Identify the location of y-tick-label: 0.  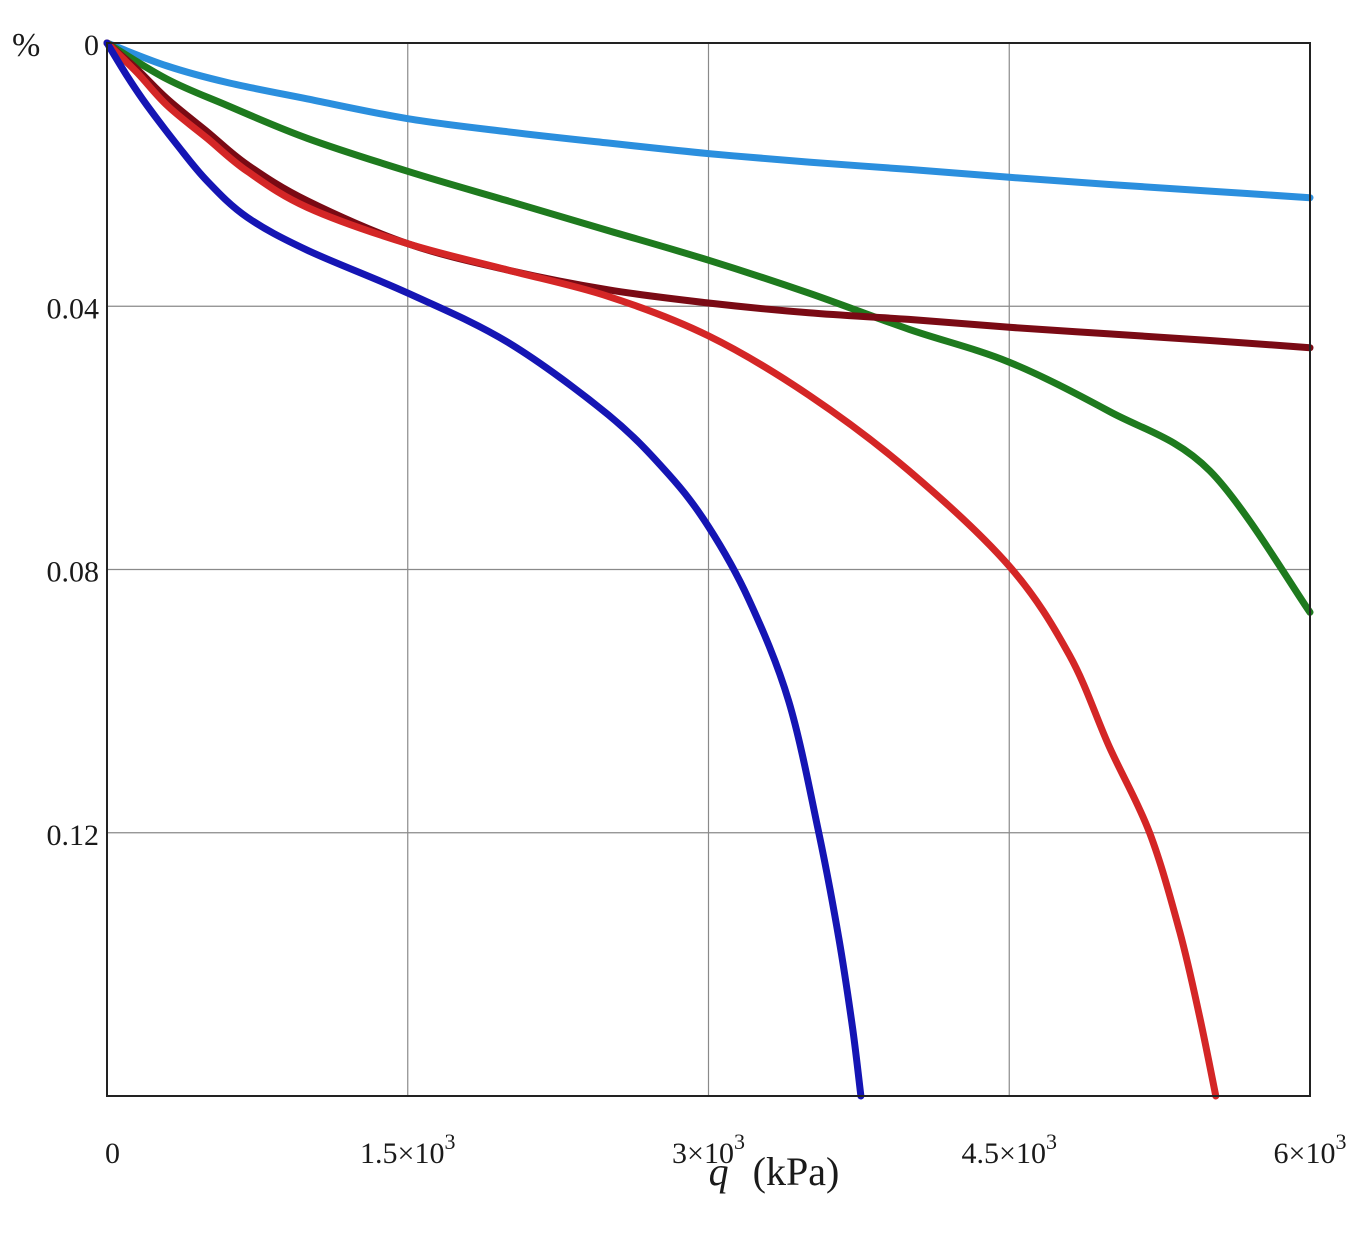
(91, 45).